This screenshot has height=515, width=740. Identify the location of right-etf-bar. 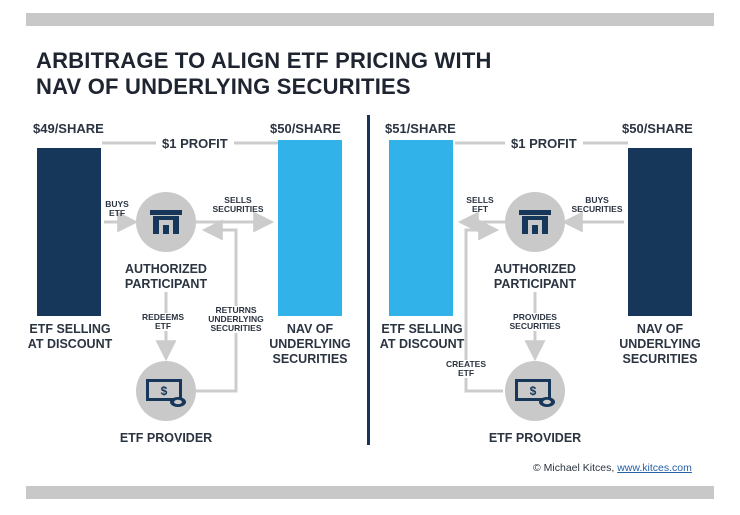
(421, 228).